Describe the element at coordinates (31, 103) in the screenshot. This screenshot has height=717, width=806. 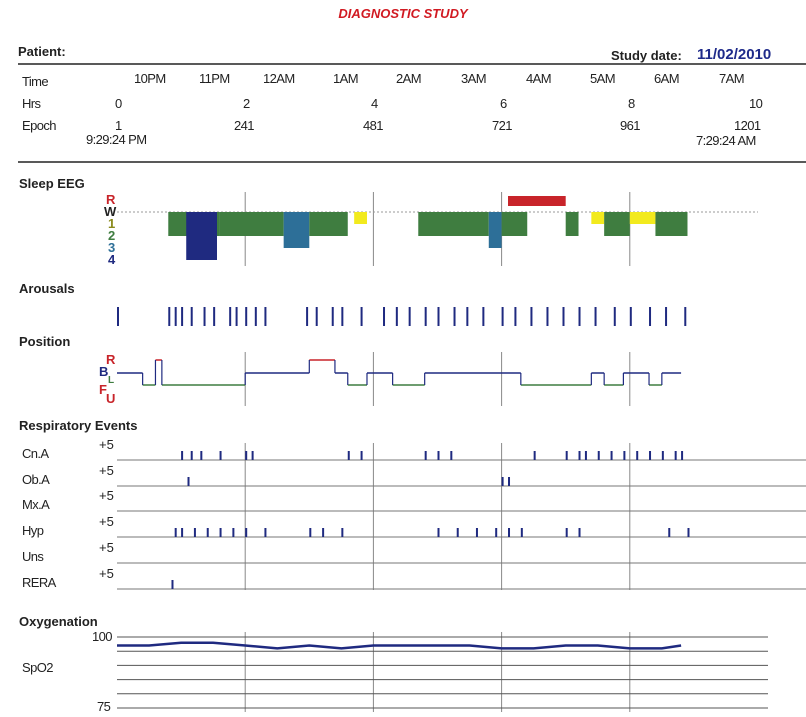
I see `hrs-row-label: Hrs` at that location.